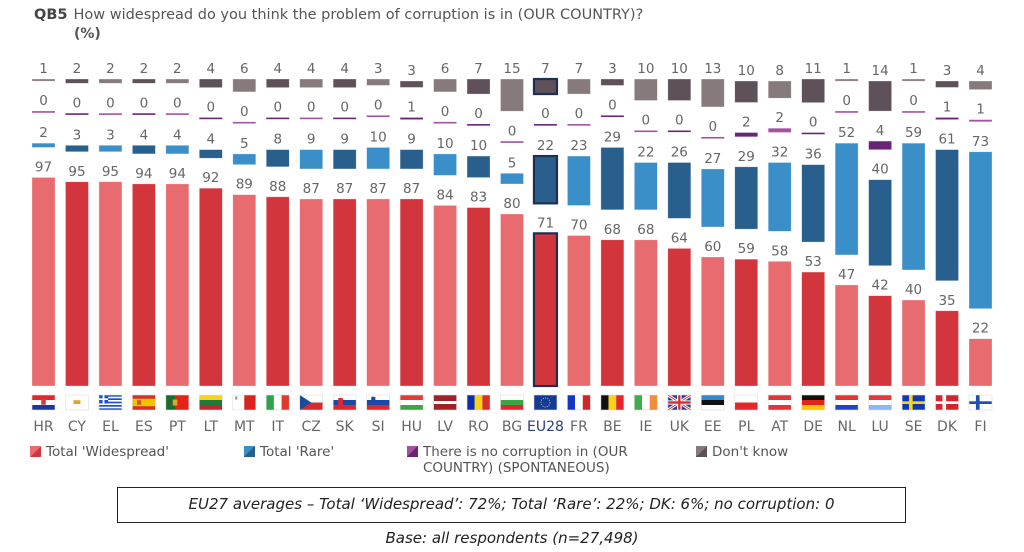 The width and height of the screenshot is (1024, 552). I want to click on bar-dont-know-ro, so click(478, 86).